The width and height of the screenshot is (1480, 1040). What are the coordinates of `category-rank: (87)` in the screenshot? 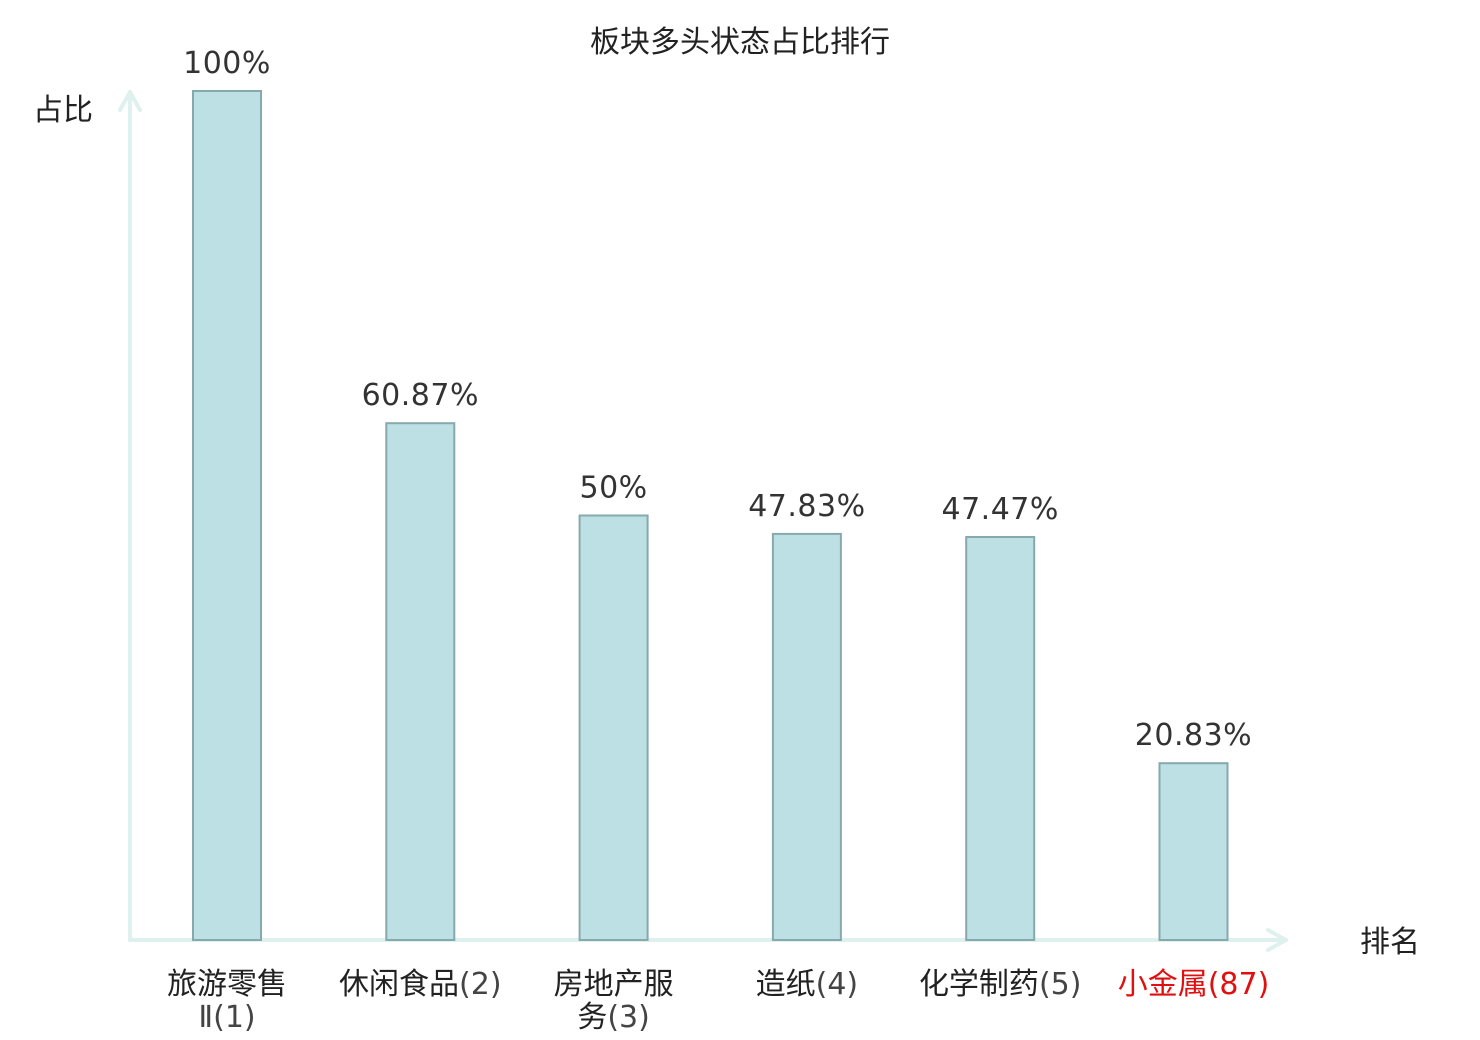 It's located at (1239, 984).